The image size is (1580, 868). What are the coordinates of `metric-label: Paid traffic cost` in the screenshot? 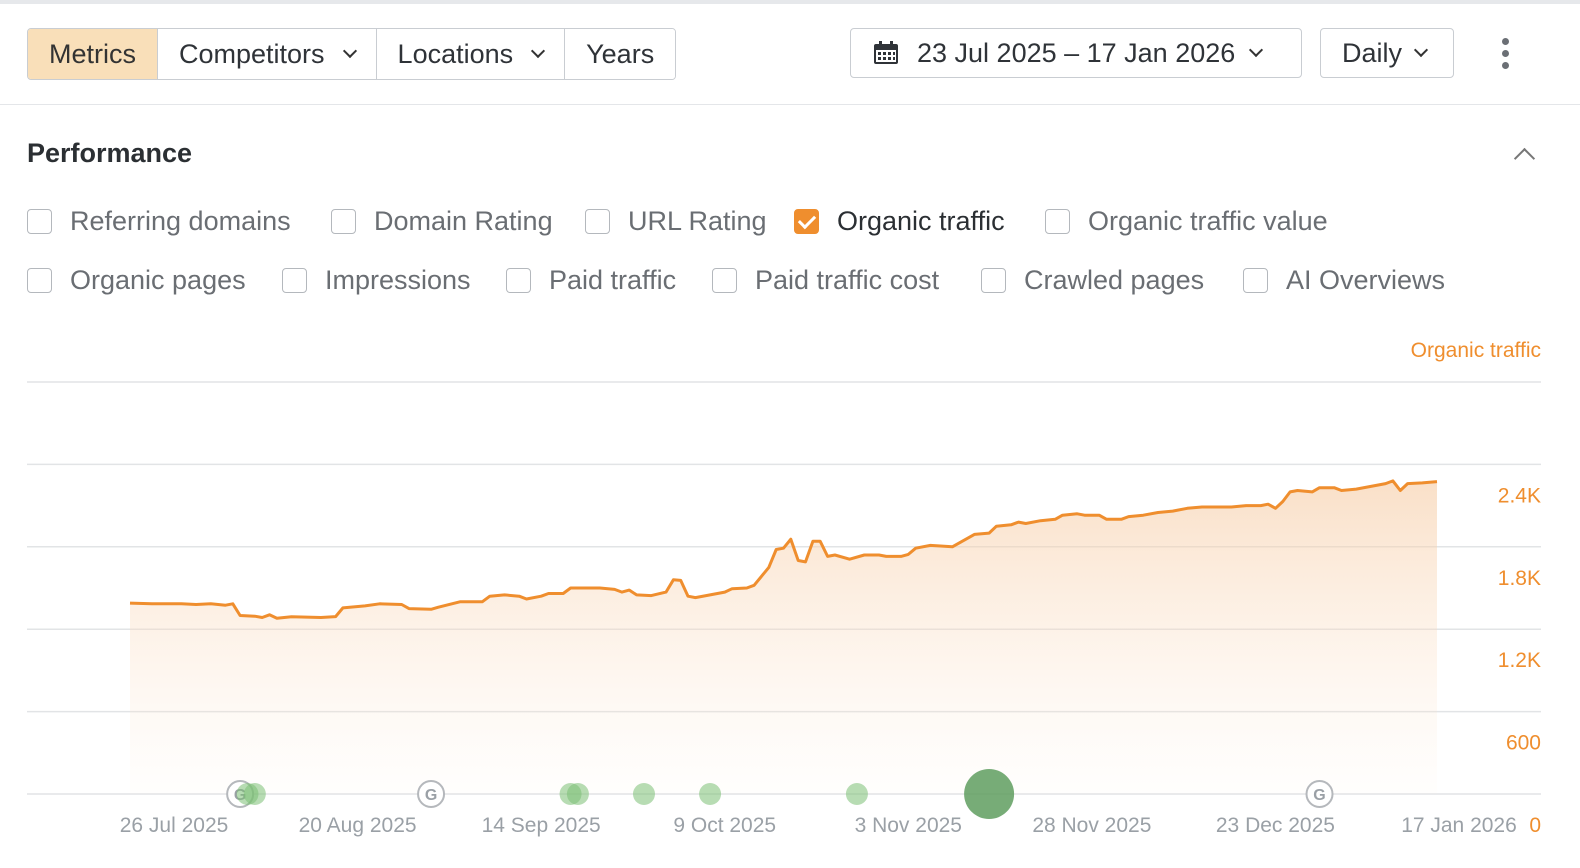 It's located at (847, 280).